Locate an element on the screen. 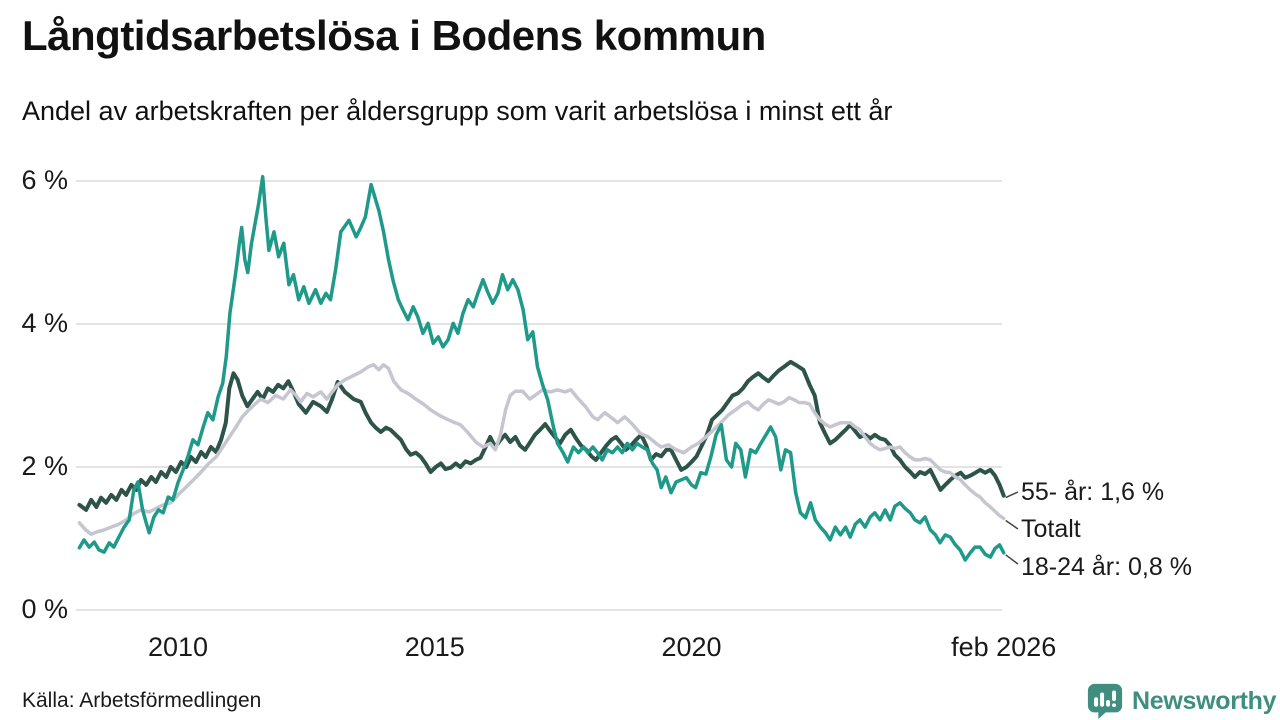 The height and width of the screenshot is (720, 1280). y-axis-tick-label: 4 % is located at coordinates (44, 323).